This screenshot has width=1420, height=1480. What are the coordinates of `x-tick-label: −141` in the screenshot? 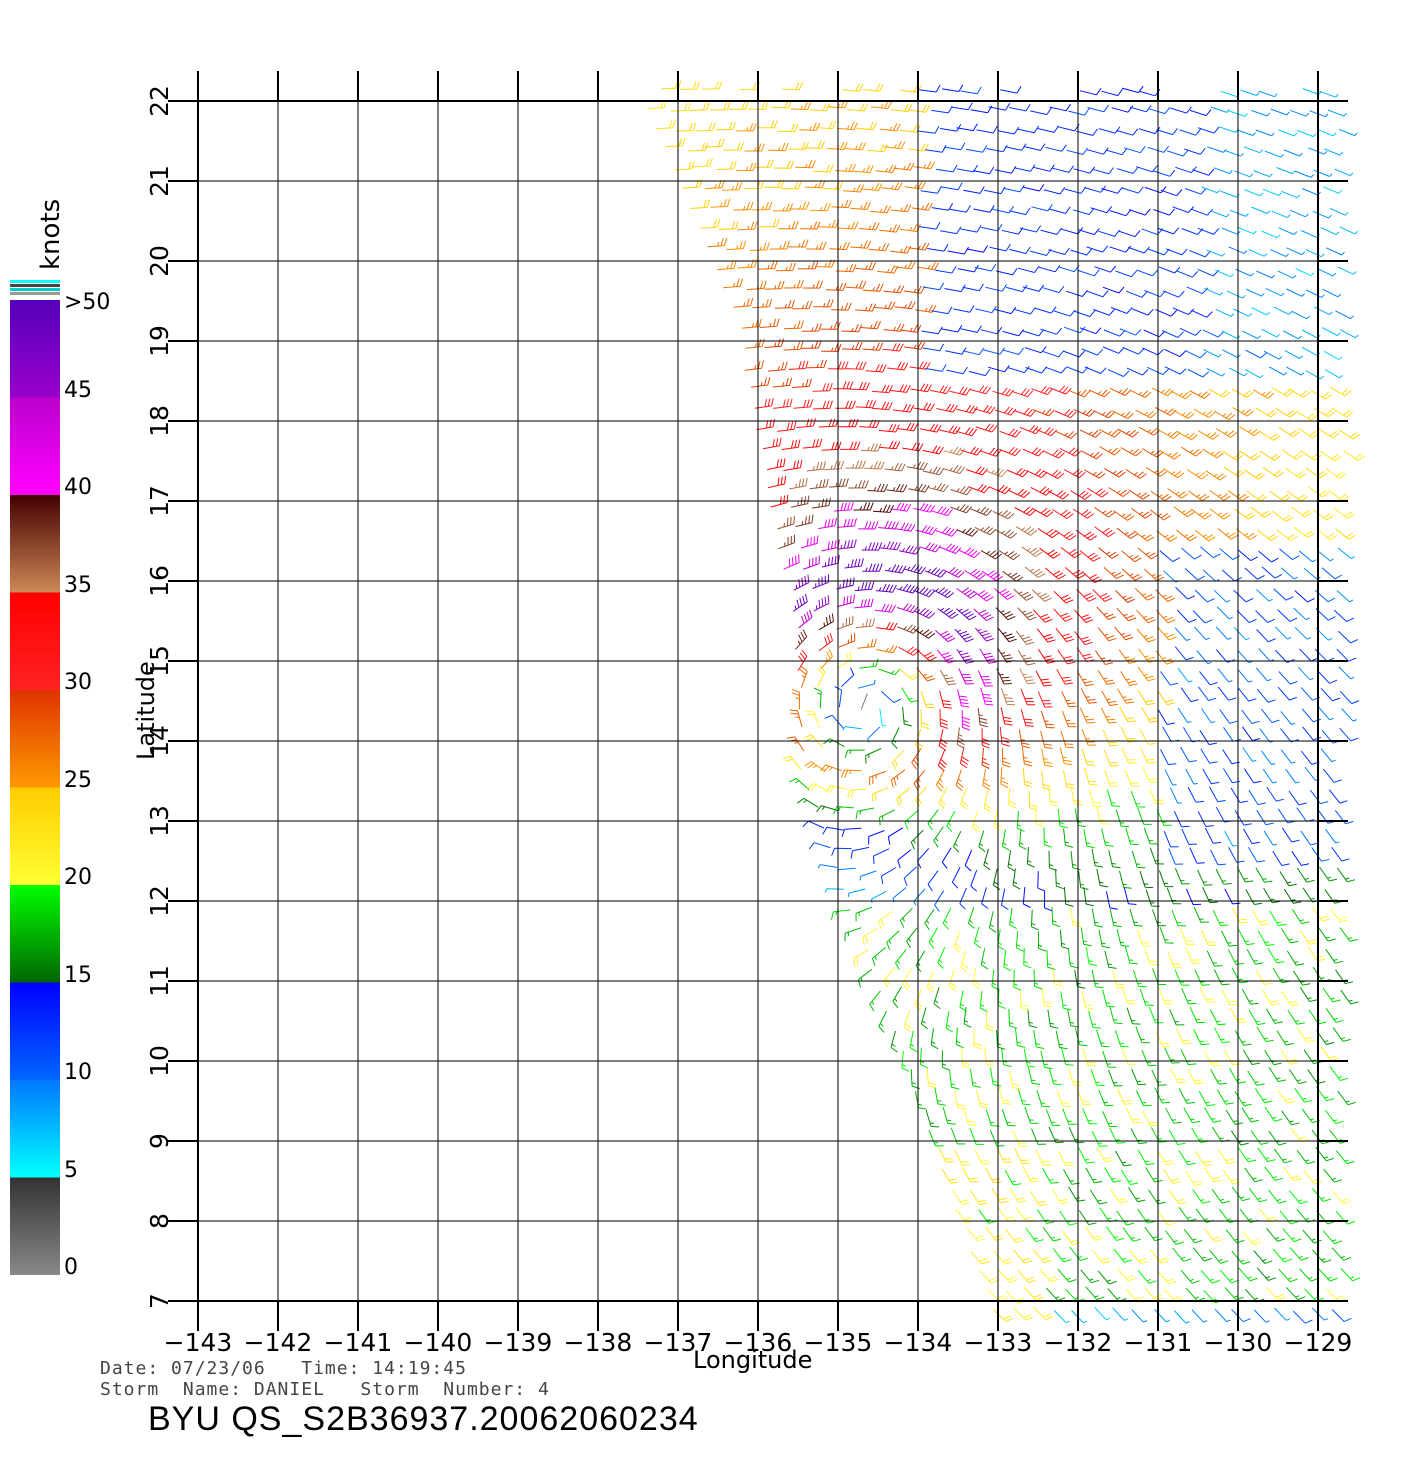 It's located at (358, 1342).